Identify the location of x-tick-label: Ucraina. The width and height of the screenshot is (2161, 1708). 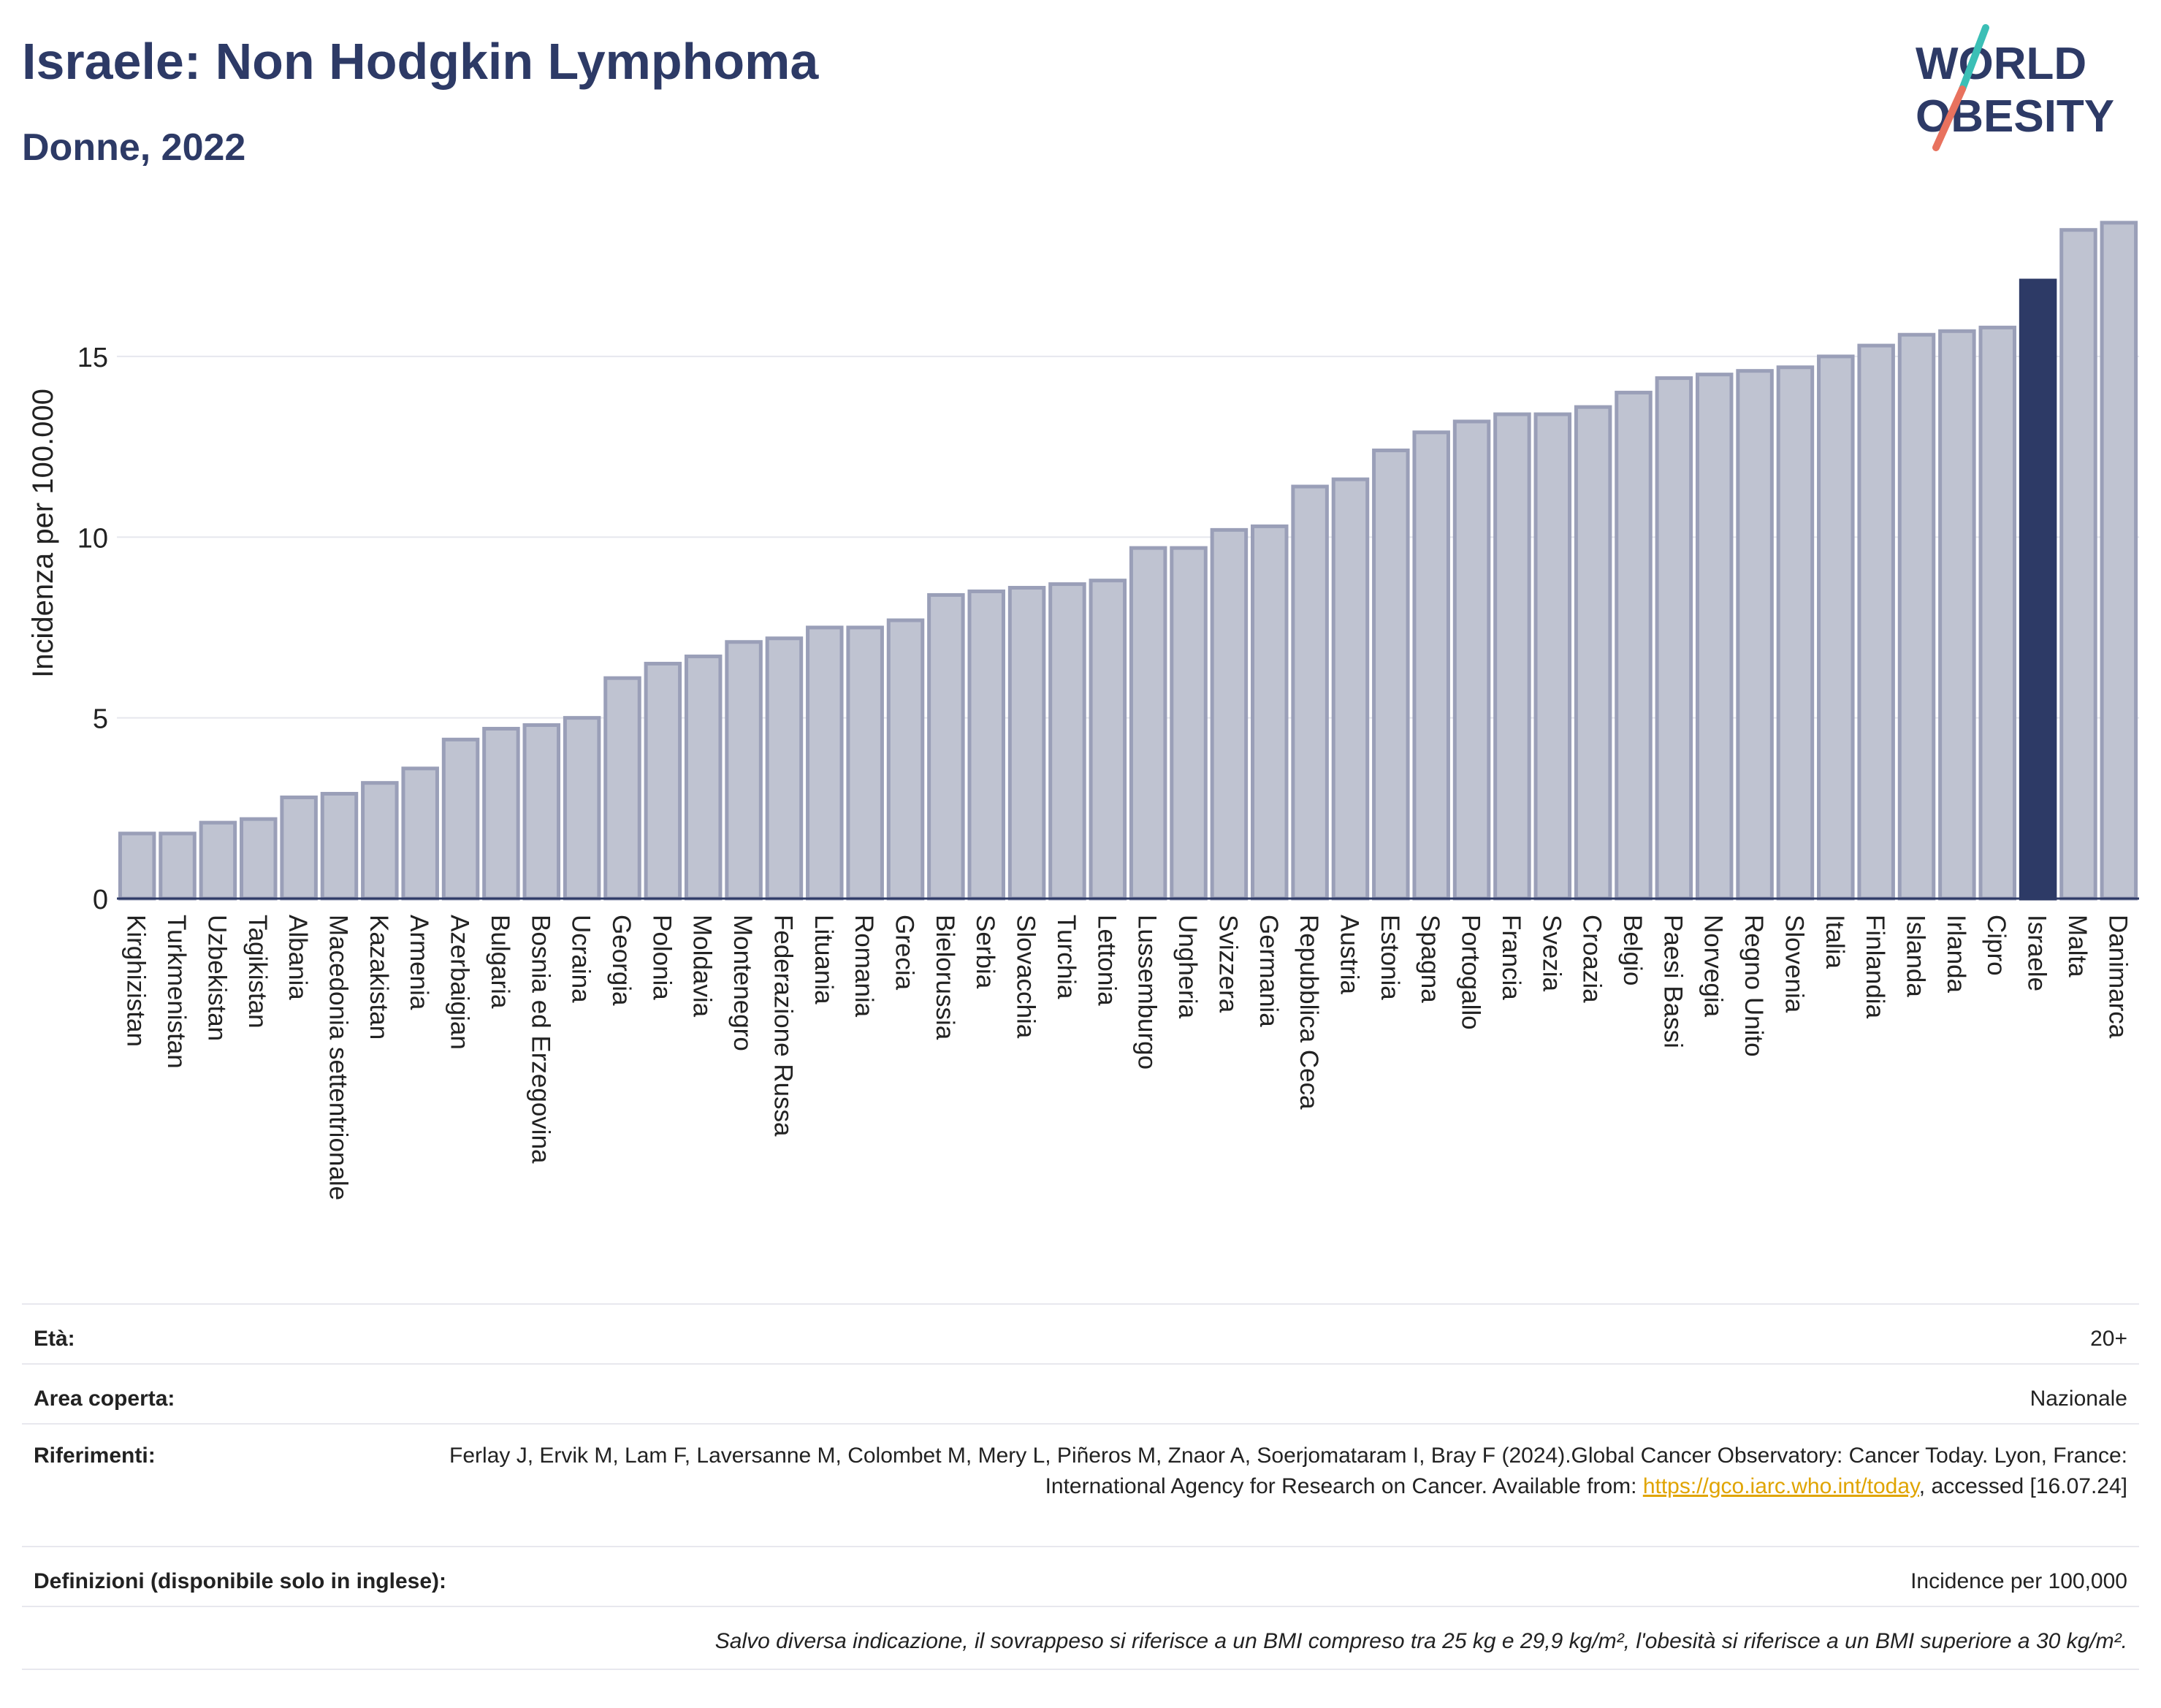
(581, 959).